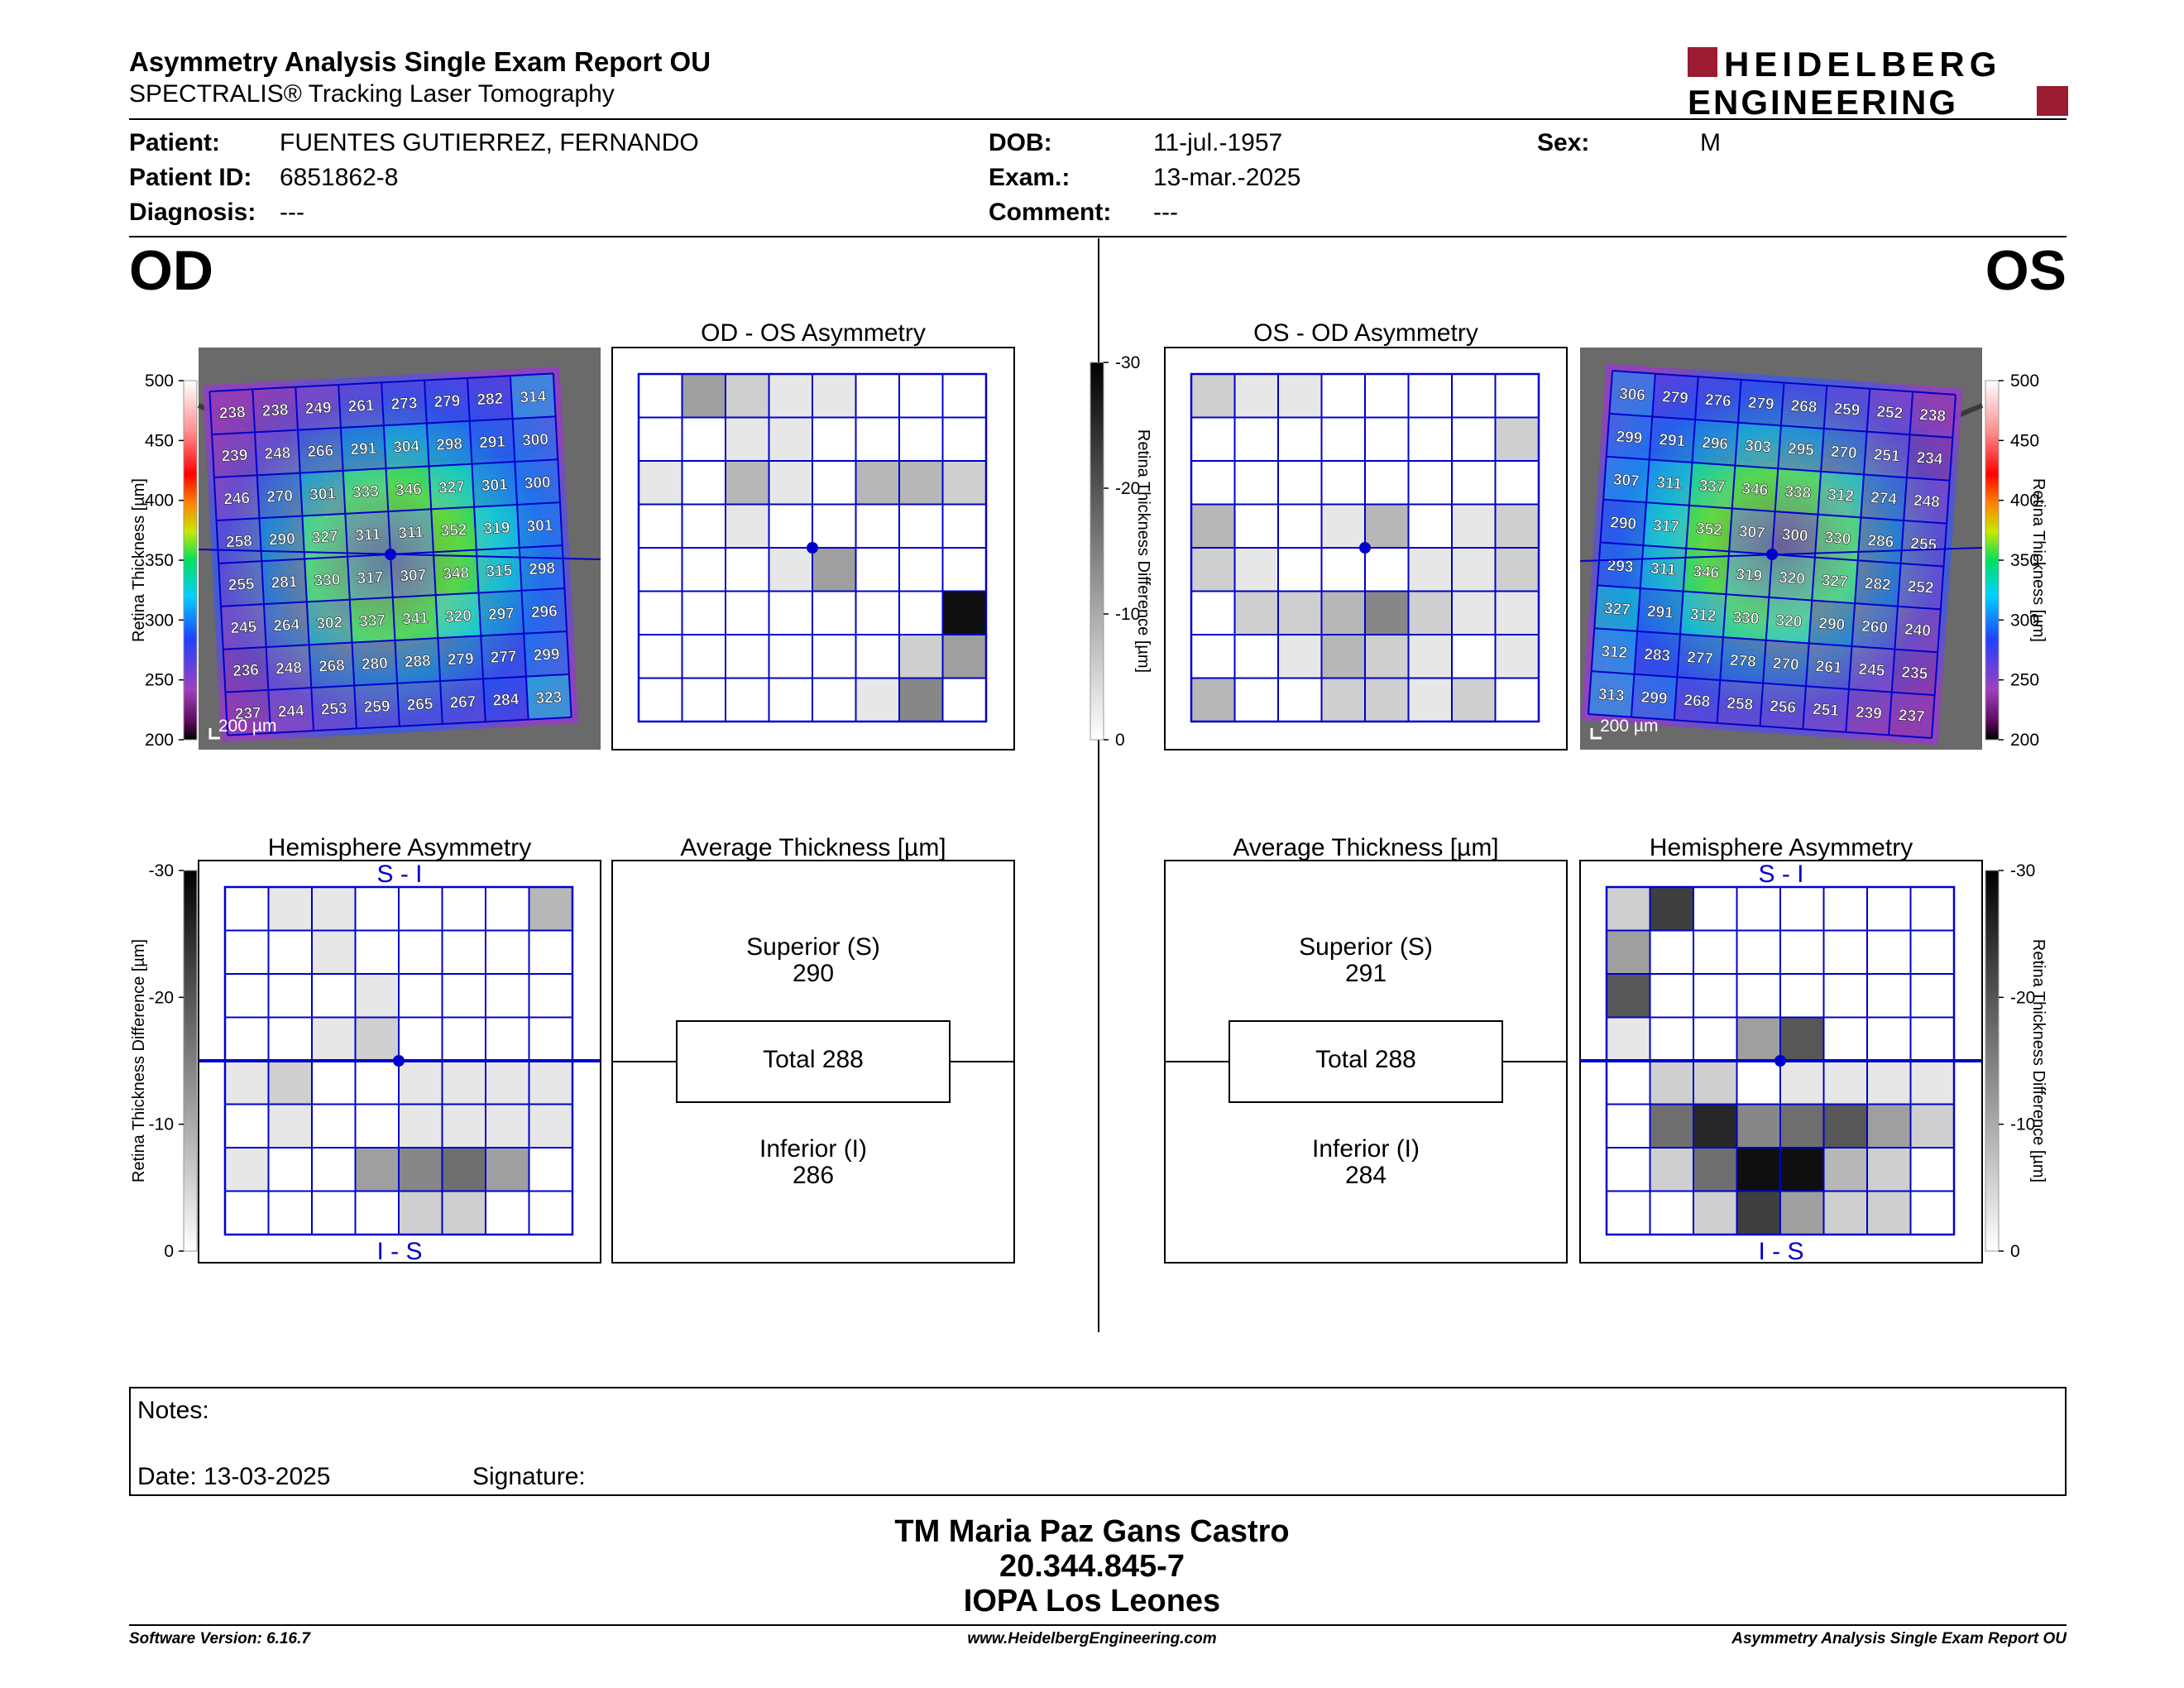  Describe the element at coordinates (247, 726) in the screenshot. I see `od-thickness-map-scale-label: 200 µm` at that location.